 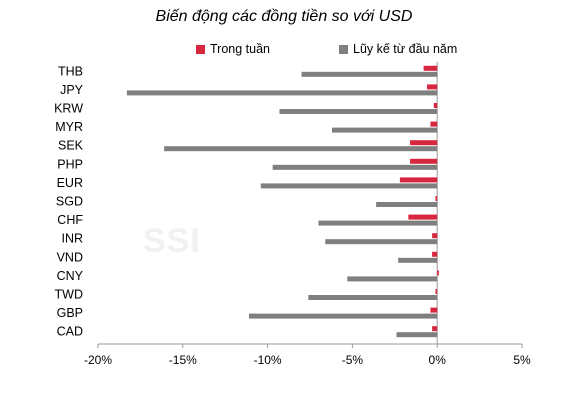 I want to click on legend-item-weekly: Trong tuần, so click(x=233, y=49).